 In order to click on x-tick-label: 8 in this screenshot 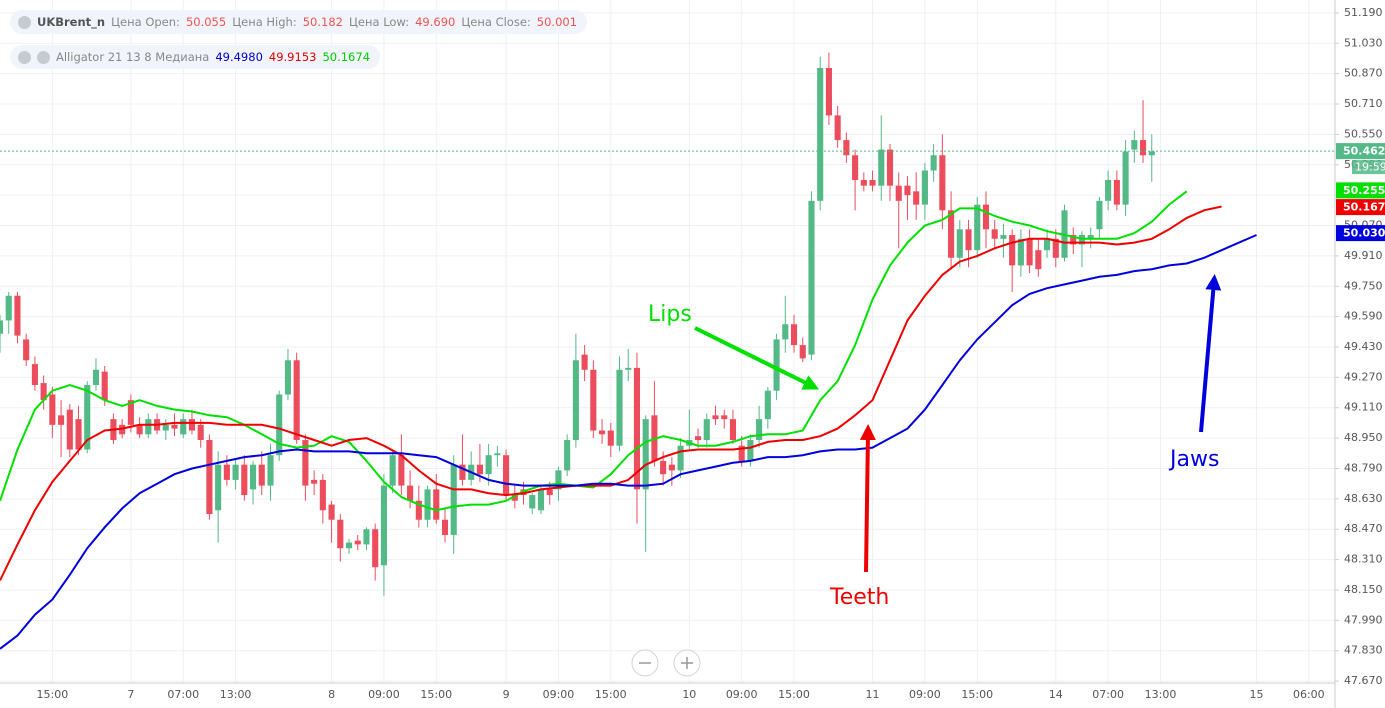, I will do `click(331, 694)`.